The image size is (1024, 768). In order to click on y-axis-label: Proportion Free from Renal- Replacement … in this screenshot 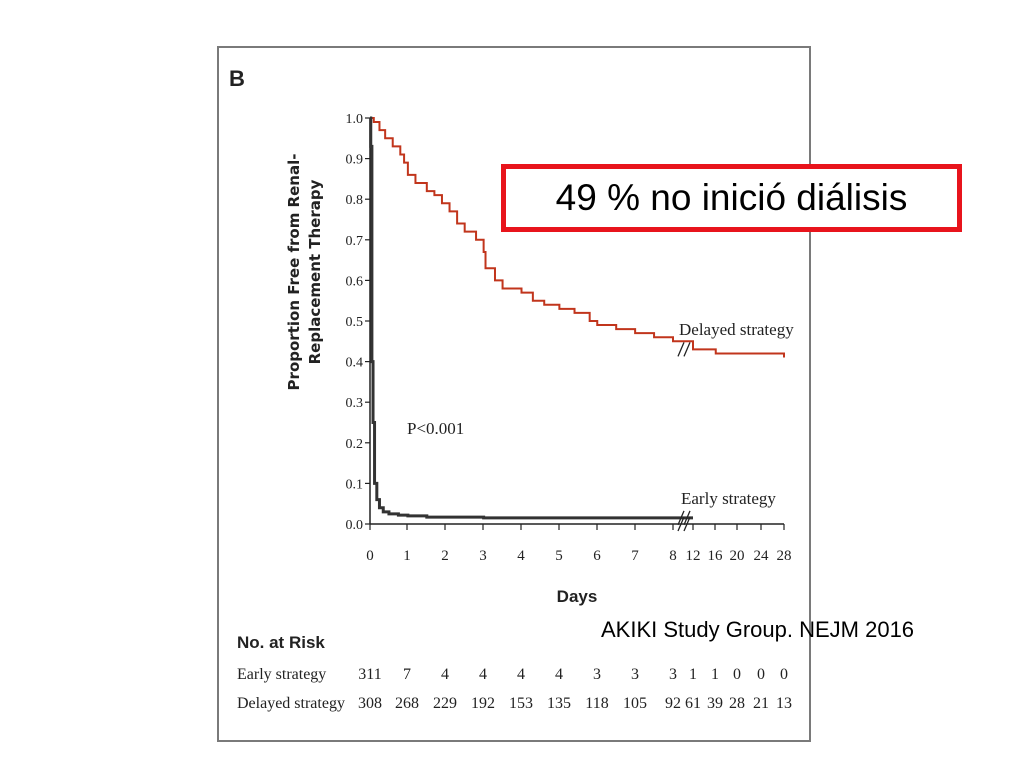, I will do `click(304, 272)`.